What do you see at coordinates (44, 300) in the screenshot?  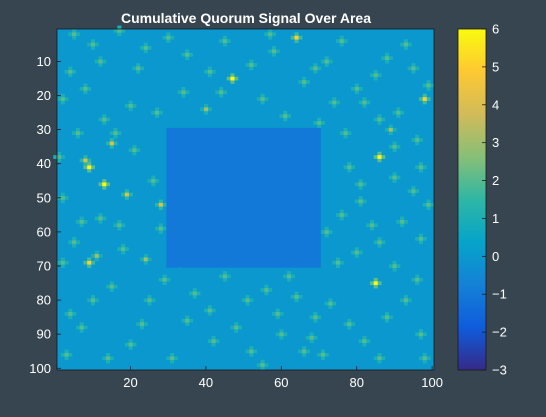 I see `y-tick-label: 80` at bounding box center [44, 300].